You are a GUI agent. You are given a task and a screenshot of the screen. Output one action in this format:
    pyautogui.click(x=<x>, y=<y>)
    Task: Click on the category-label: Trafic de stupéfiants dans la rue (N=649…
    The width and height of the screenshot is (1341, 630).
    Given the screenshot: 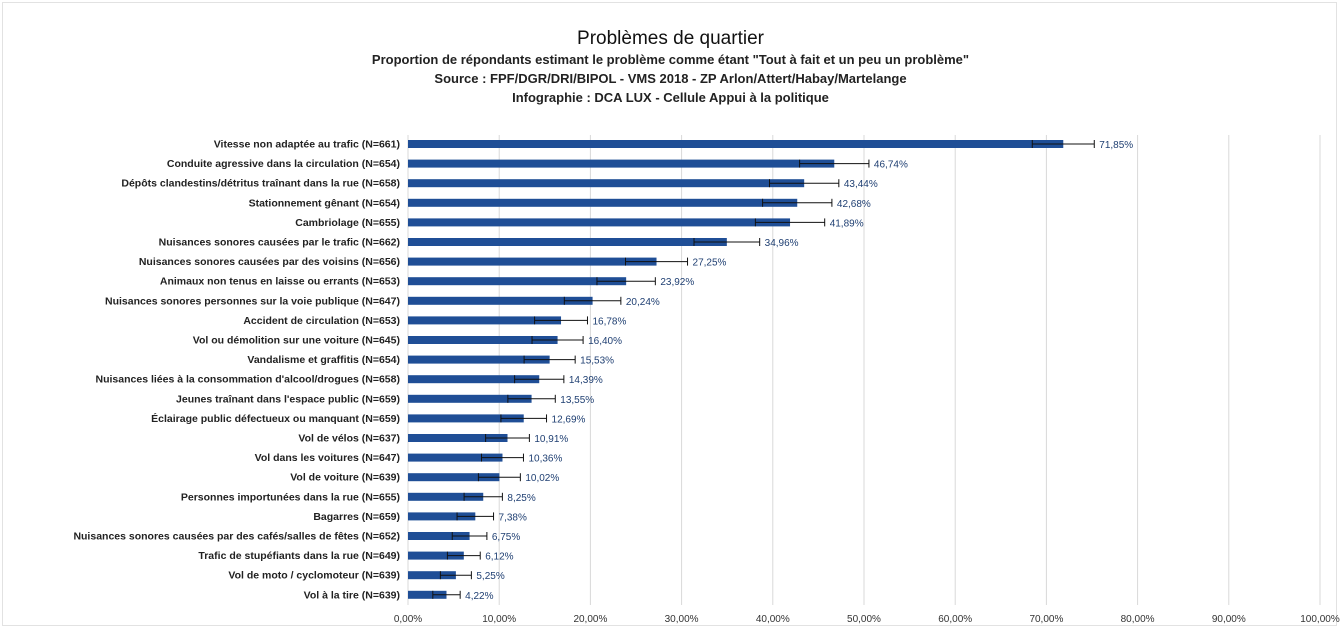 What is the action you would take?
    pyautogui.click(x=299, y=556)
    